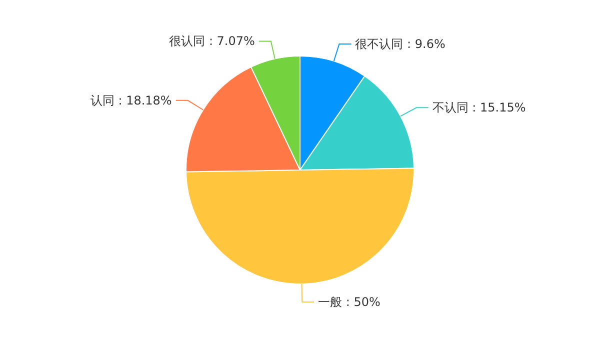 The width and height of the screenshot is (600, 340). Describe the element at coordinates (400, 43) in the screenshot. I see `slice-label: 很不认同 : 9.6%` at that location.